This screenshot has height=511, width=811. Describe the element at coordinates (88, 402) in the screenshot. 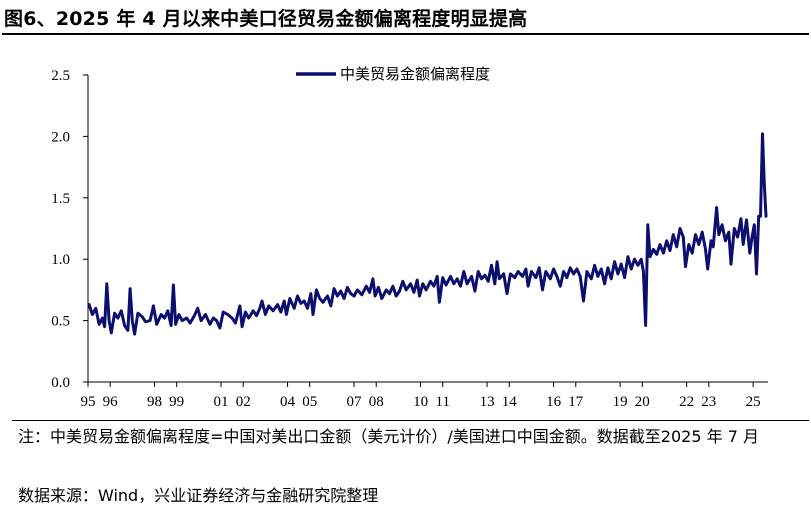

I see `x-tick-label: 95` at that location.